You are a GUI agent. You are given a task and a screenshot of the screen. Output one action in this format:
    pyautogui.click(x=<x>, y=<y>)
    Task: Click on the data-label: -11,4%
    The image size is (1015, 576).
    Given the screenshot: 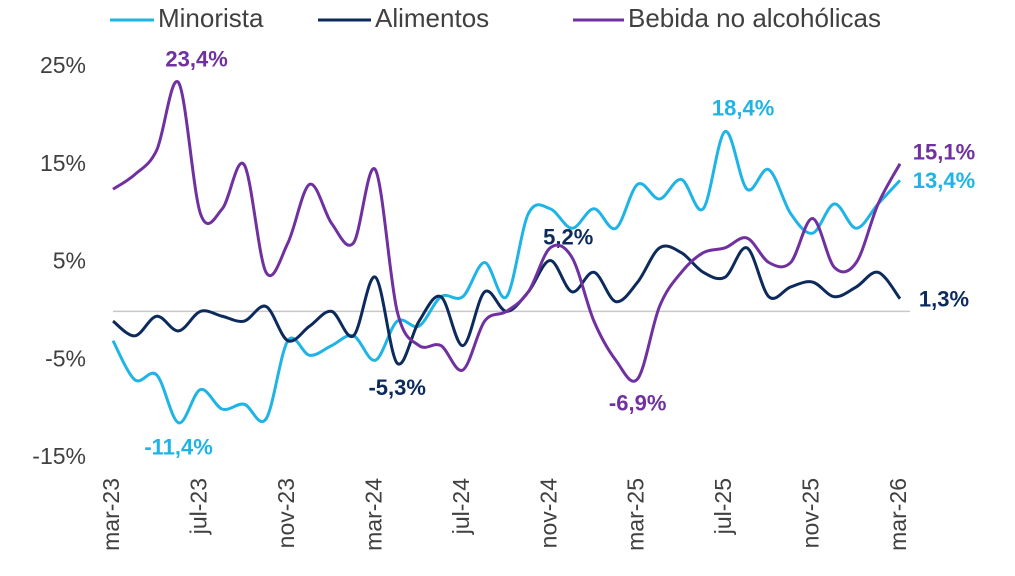 What is the action you would take?
    pyautogui.click(x=178, y=447)
    